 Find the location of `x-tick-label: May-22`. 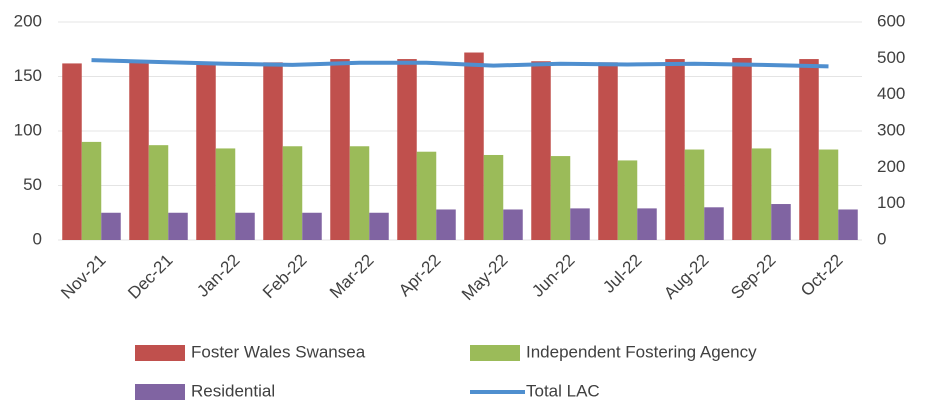

x-tick-label: May-22 is located at coordinates (485, 278).